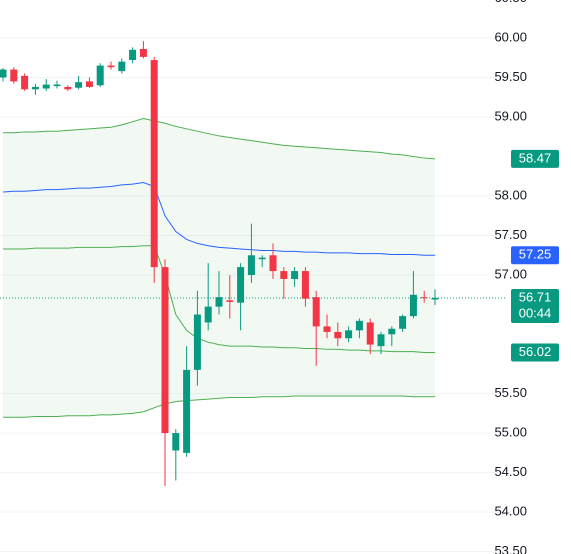 This screenshot has height=554, width=571. I want to click on countdown-label: 00:44, so click(535, 312).